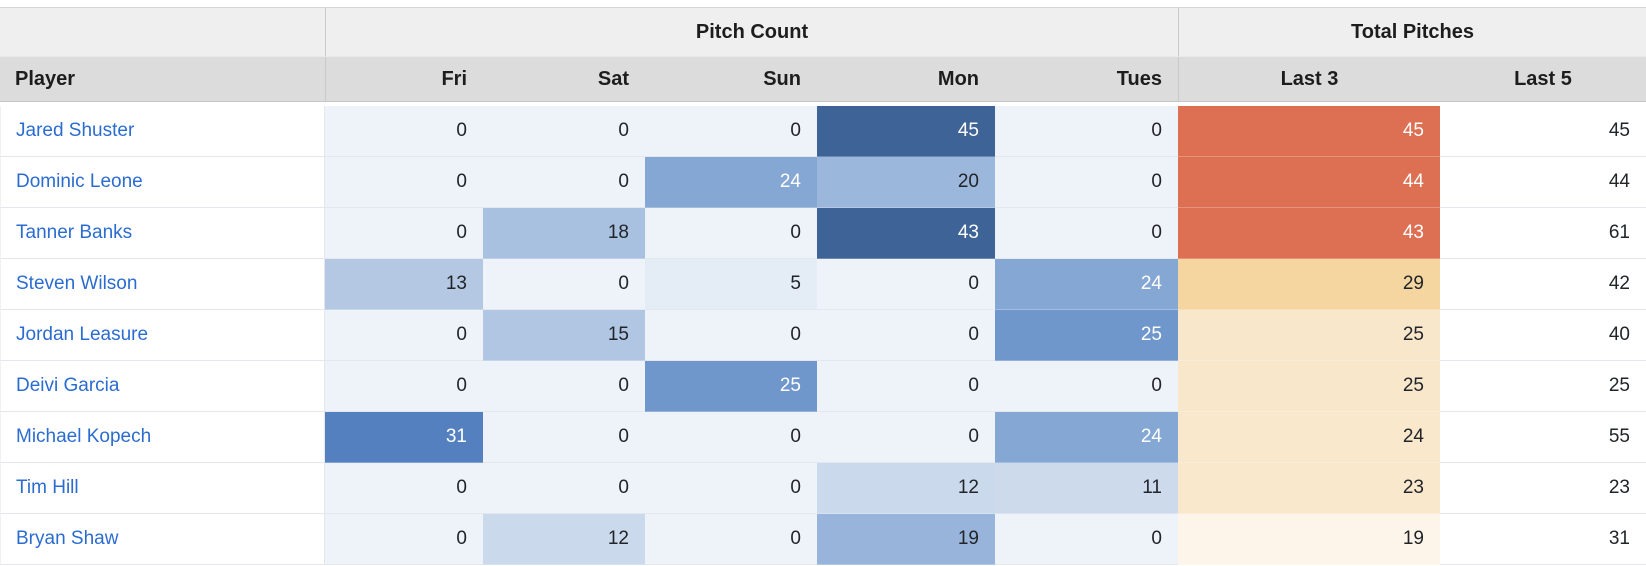  I want to click on column-header-sat: Sat, so click(613, 78).